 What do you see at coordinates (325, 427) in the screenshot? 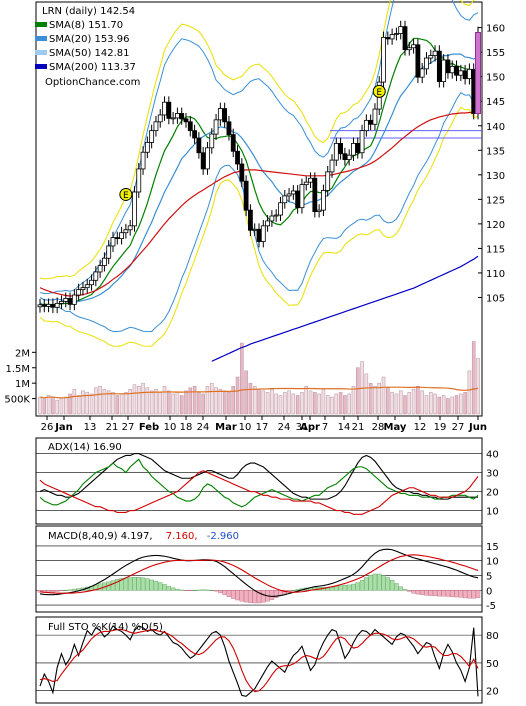
I see `date-tick-label: 7` at bounding box center [325, 427].